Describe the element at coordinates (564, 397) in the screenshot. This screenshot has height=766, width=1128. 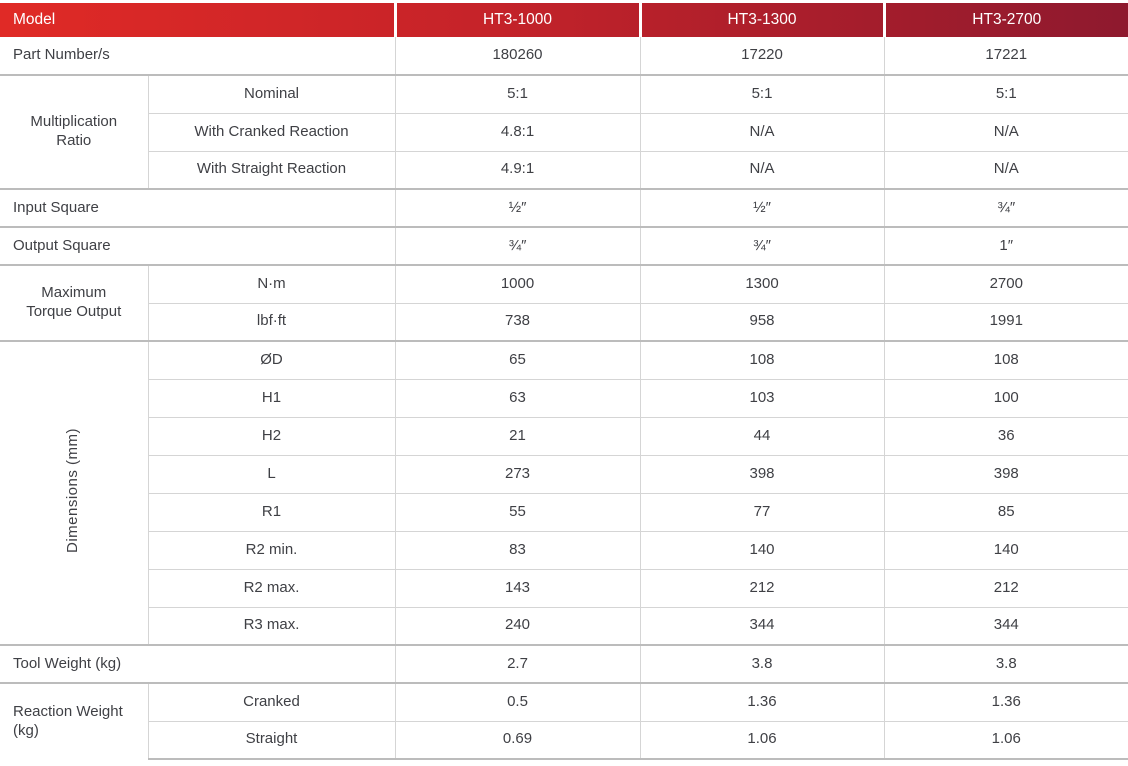
I see `table-row-dim-h1: H1 63 103 100` at that location.